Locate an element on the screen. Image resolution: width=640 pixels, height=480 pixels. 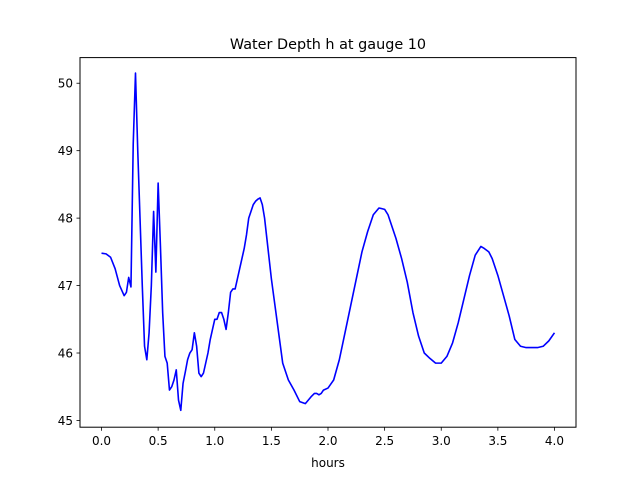
y-axis: 45 46 47 48 49 50 is located at coordinates (69, 252).